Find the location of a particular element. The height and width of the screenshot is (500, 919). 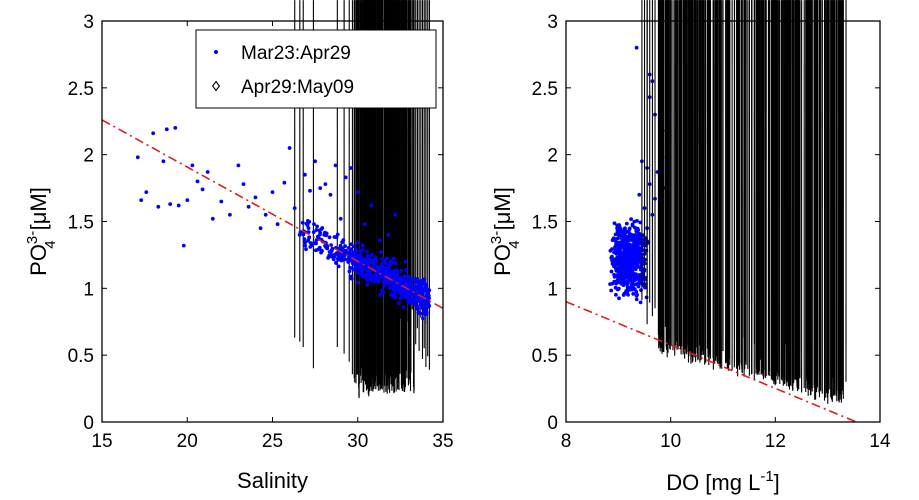

y-tick-label: 0.5 is located at coordinates (545, 356).